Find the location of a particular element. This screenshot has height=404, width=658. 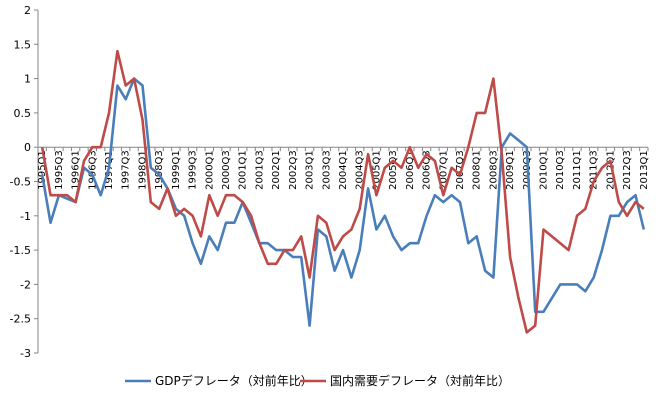

legend-item: GDPデフレータ（対前年比） is located at coordinates (219, 380).